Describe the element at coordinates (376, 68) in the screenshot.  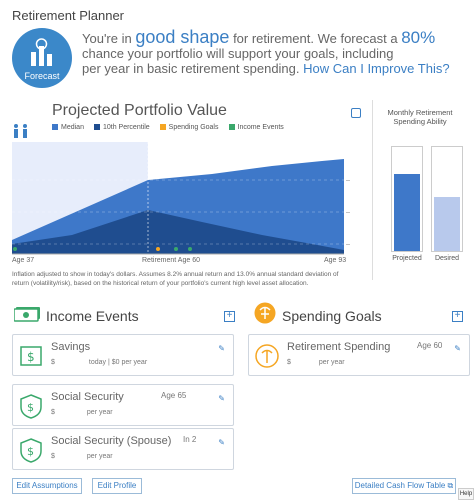
I see `improve-link: How Can I Improve This?` at that location.